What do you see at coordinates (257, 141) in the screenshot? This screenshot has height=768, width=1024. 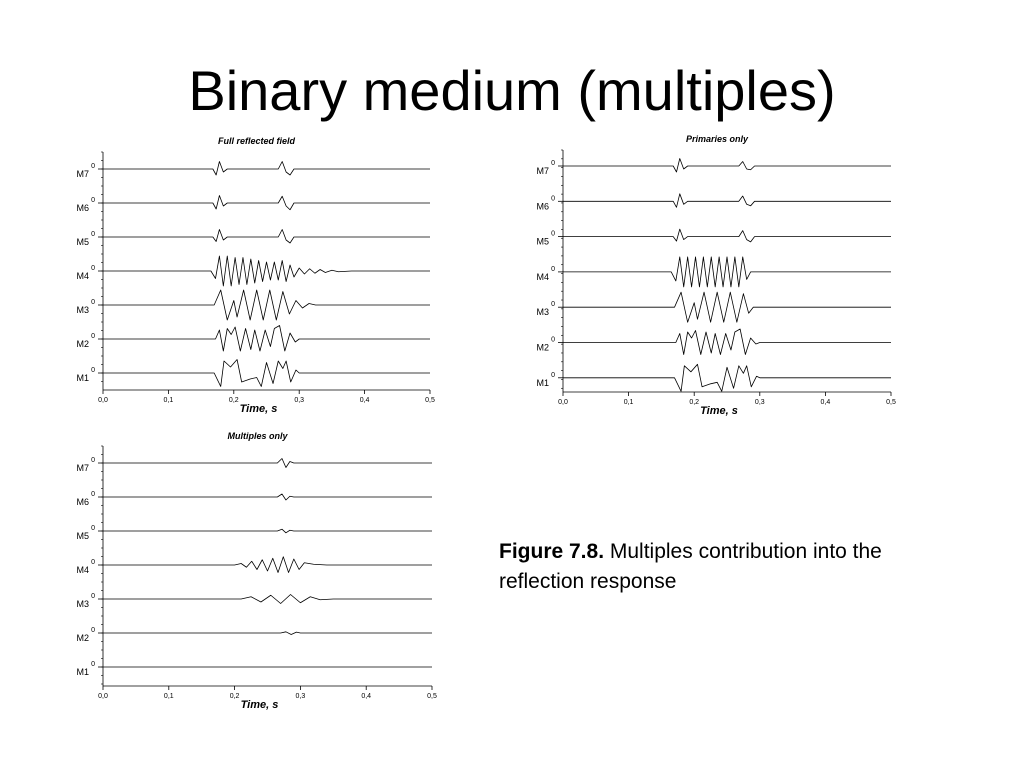 I see `panel-title: Full reflected field` at bounding box center [257, 141].